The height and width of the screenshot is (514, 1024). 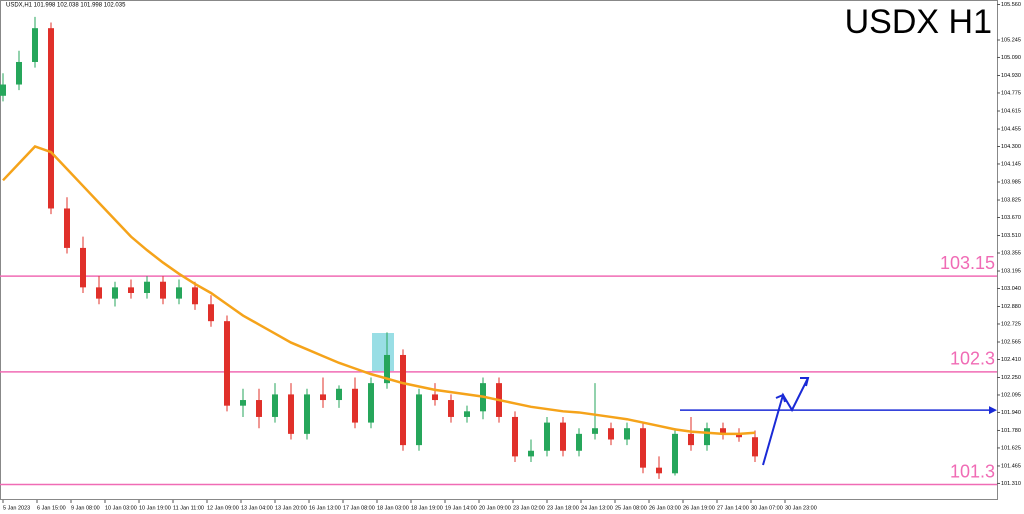 What do you see at coordinates (972, 359) in the screenshot?
I see `level-label: 102.3` at bounding box center [972, 359].